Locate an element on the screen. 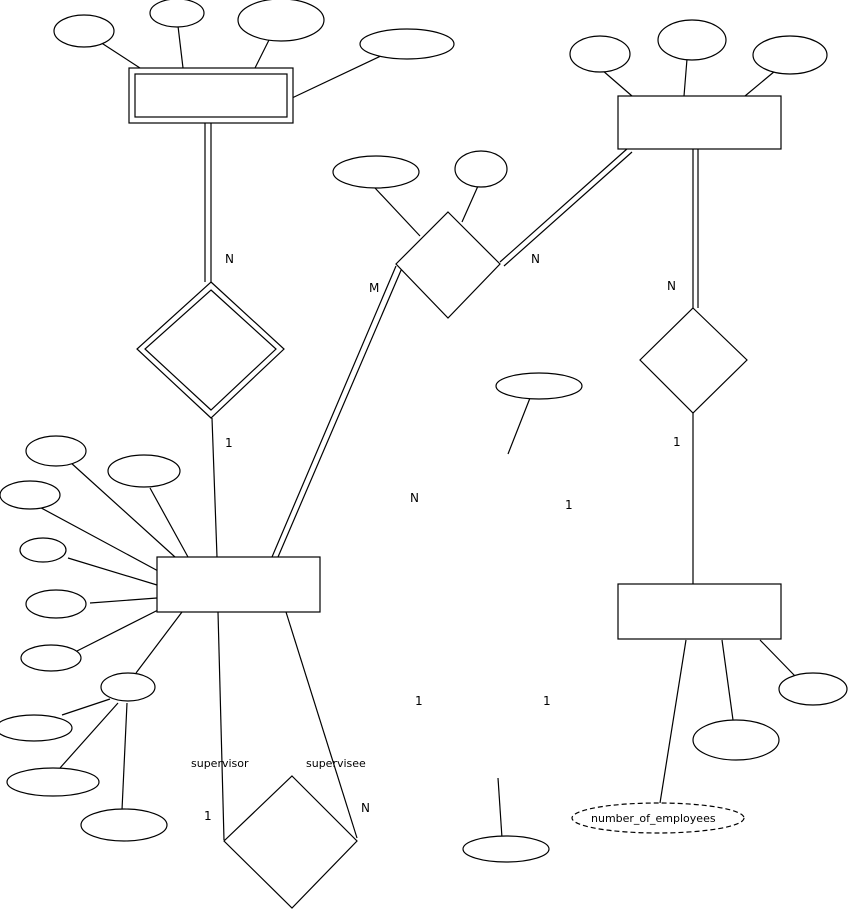 The height and width of the screenshot is (911, 850). derived-attribute-ellipse is located at coordinates (658, 818).